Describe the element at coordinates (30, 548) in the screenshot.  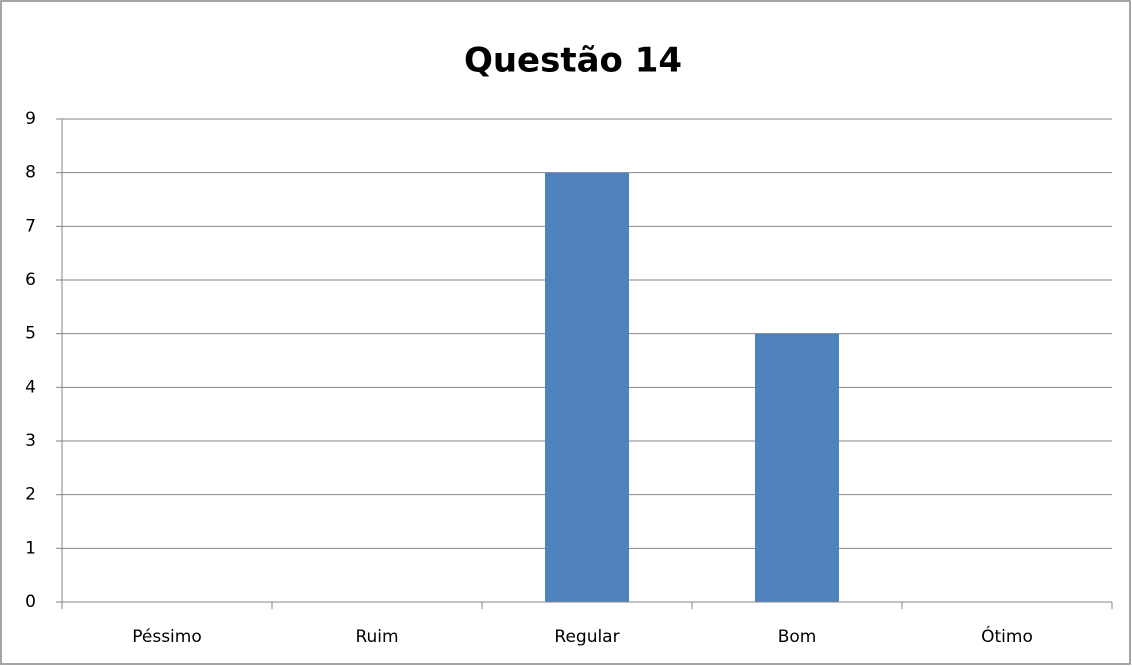
I see `y-tick-label: 1` at that location.